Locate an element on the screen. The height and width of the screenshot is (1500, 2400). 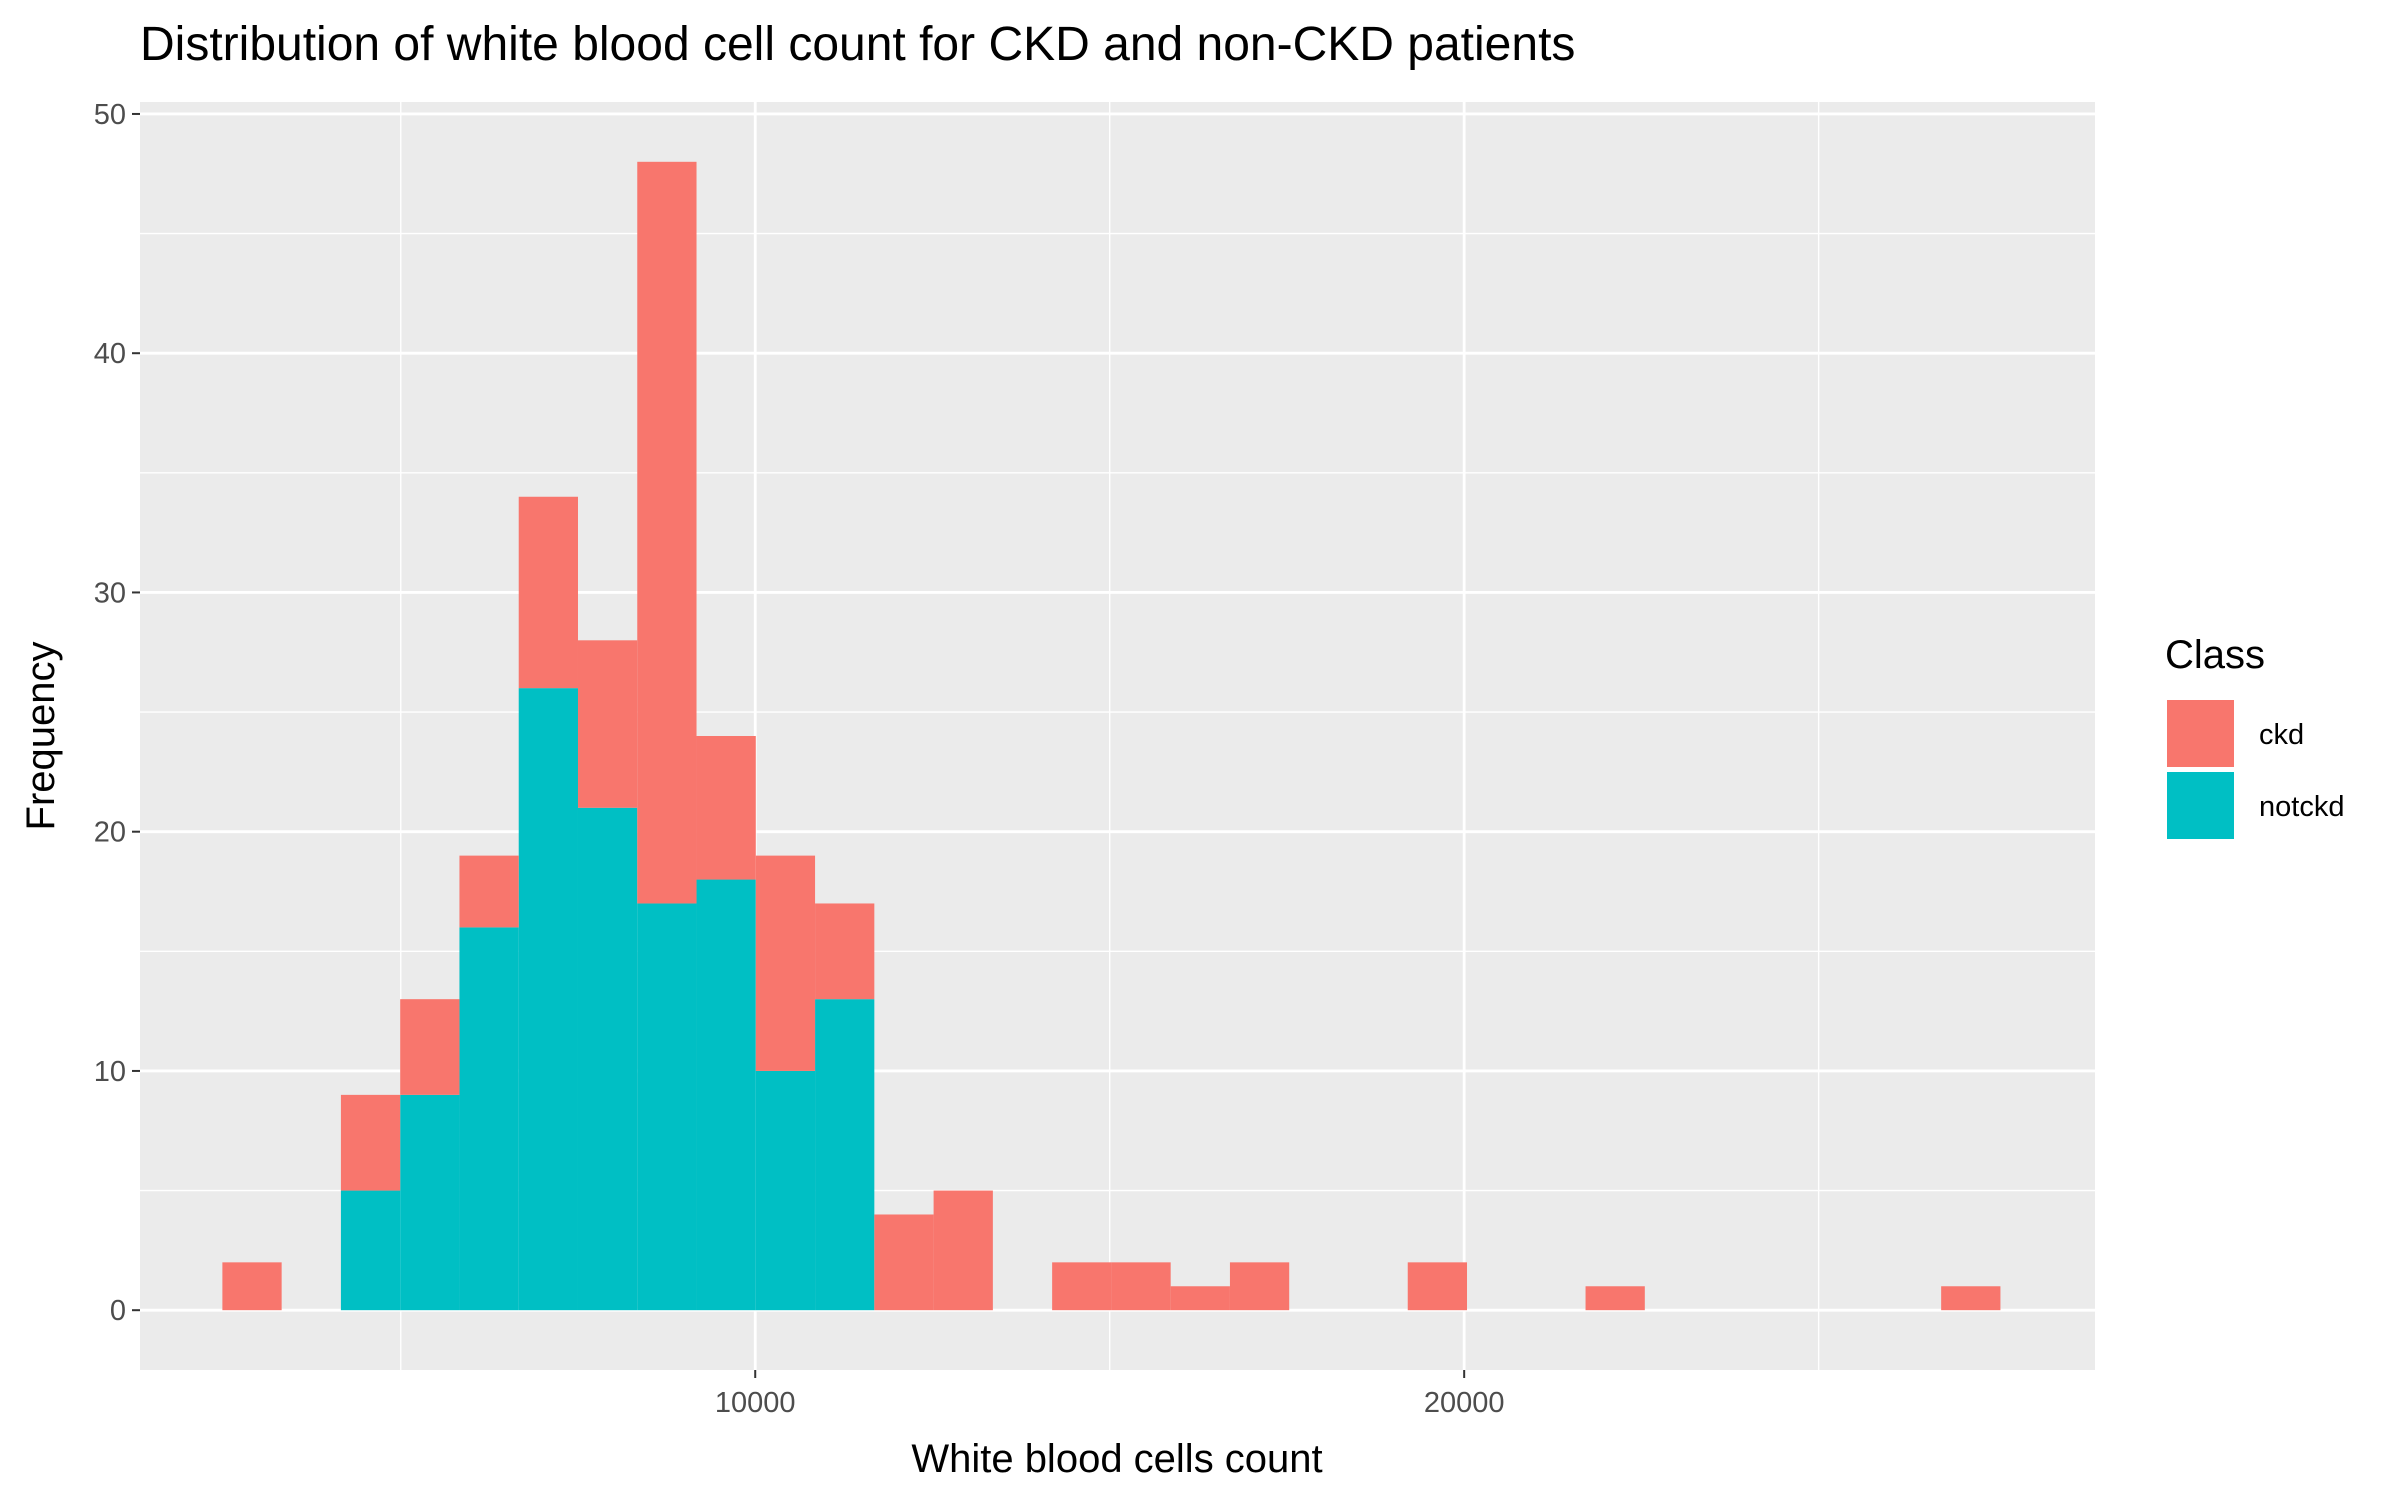
legend-title: Class is located at coordinates (2215, 655).